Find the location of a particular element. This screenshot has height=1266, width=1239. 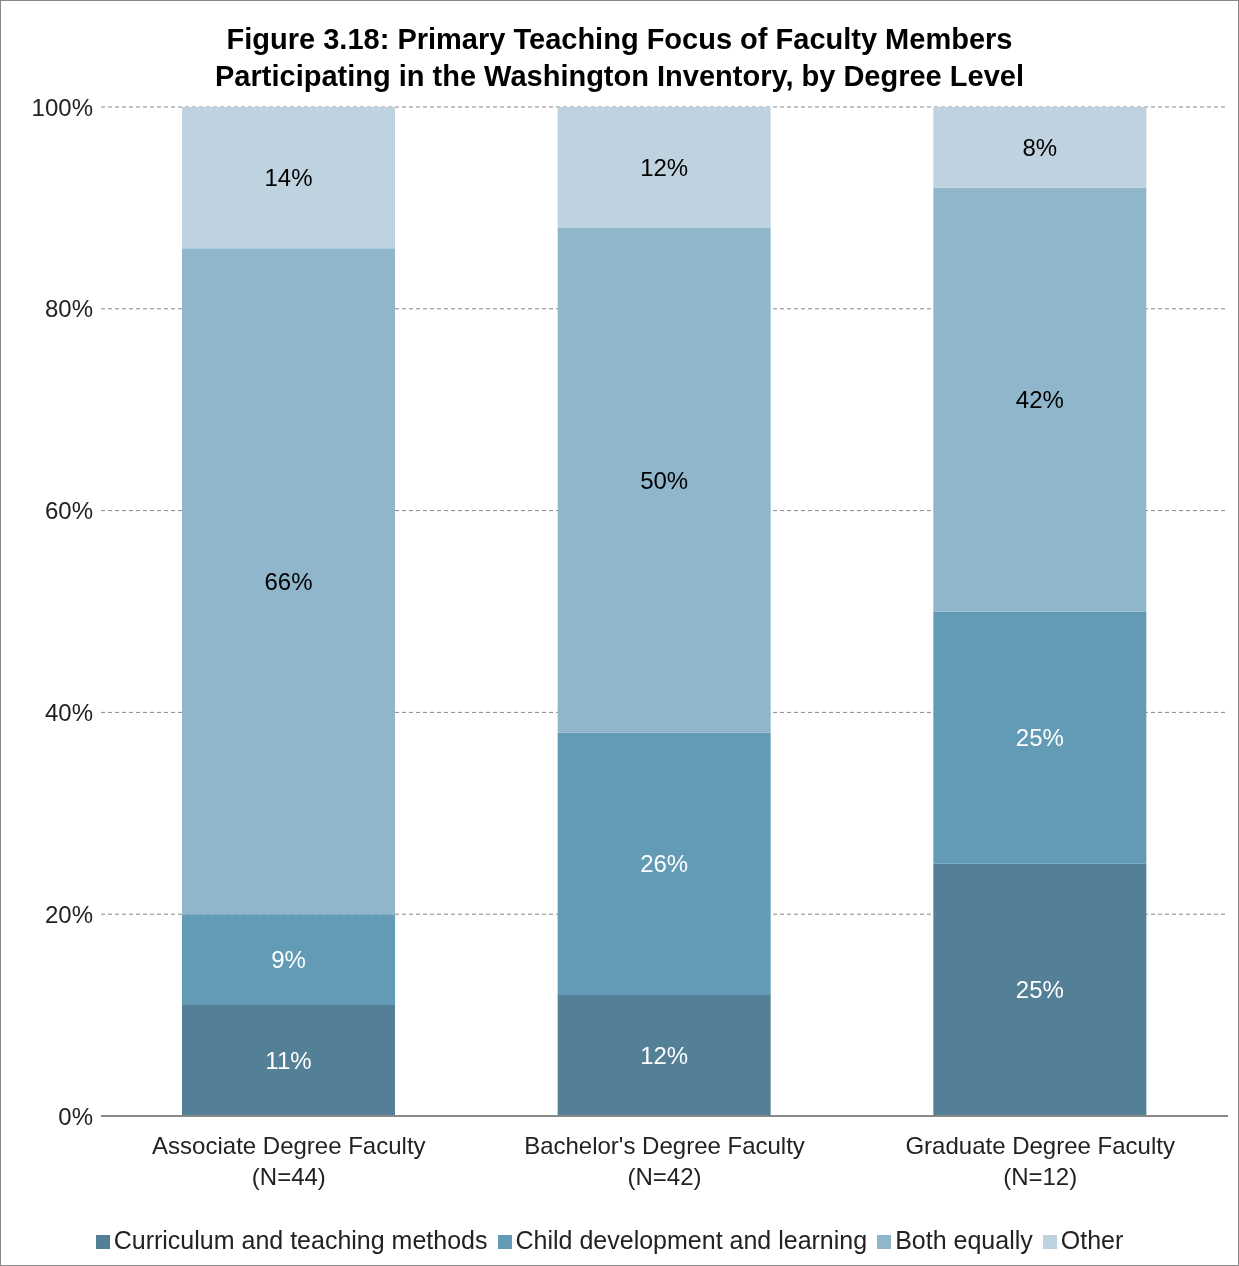

legend-label: Curriculum and teaching methods is located at coordinates (300, 1240).